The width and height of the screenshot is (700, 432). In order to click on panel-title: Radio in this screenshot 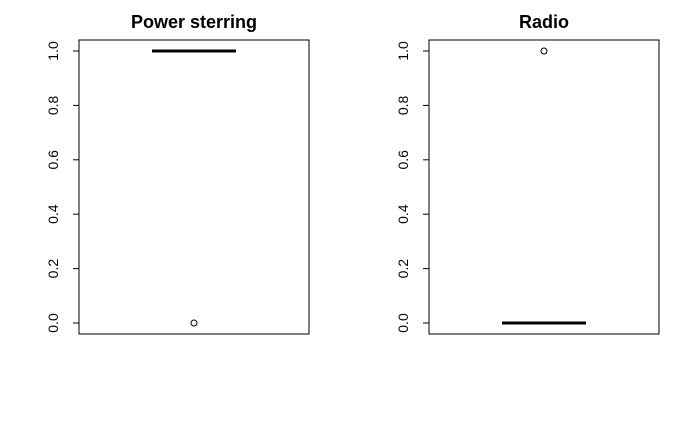, I will do `click(544, 22)`.